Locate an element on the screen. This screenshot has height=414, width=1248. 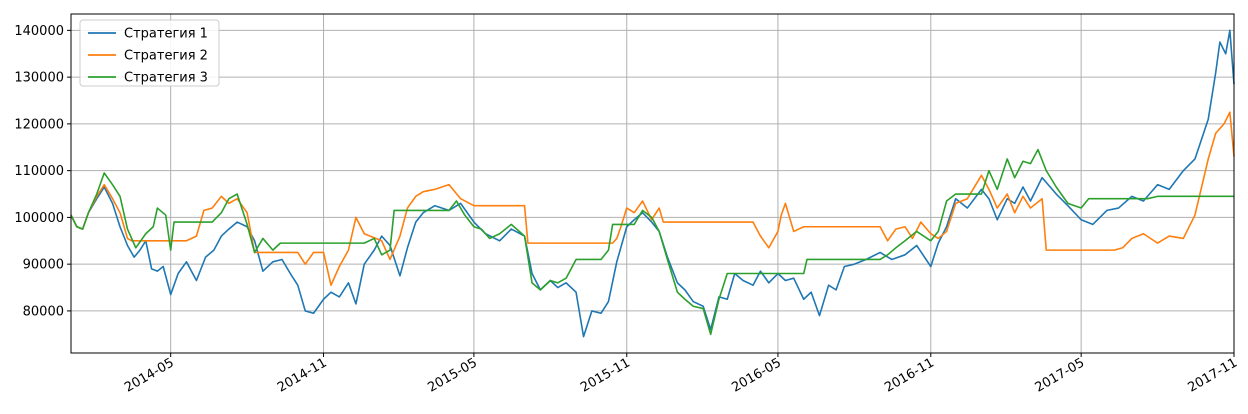
x-tick-label: 2015-05 is located at coordinates (452, 375).